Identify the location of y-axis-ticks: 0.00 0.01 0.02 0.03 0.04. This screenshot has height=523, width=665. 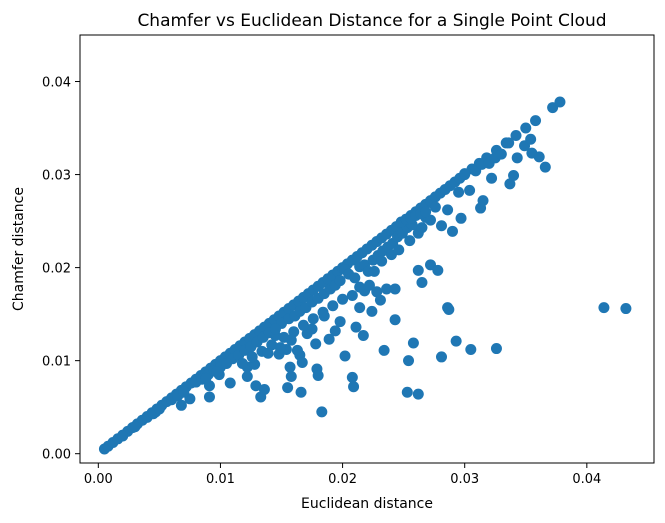
(61, 269).